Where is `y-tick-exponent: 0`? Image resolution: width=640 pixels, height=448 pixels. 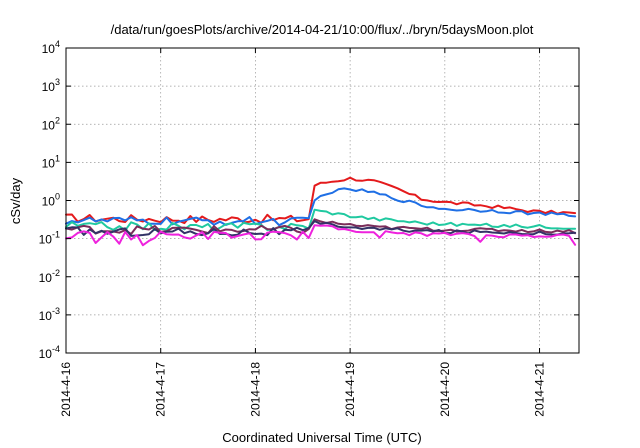
y-tick-exponent: 0 is located at coordinates (57, 197).